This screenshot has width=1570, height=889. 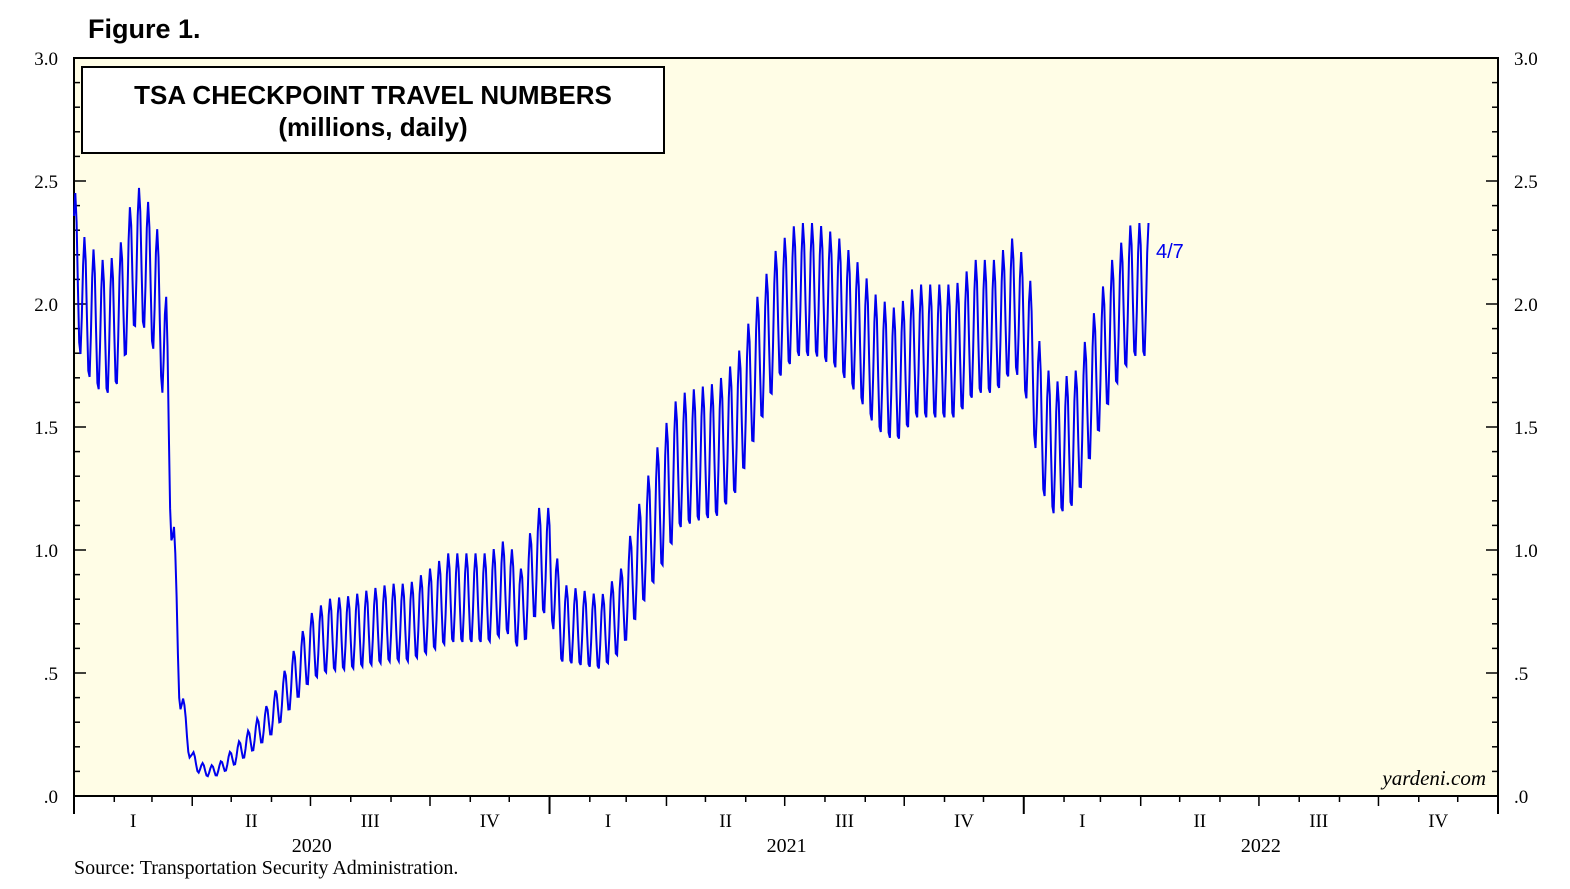 I want to click on chart-subtitle: (millions, daily), so click(x=372, y=127).